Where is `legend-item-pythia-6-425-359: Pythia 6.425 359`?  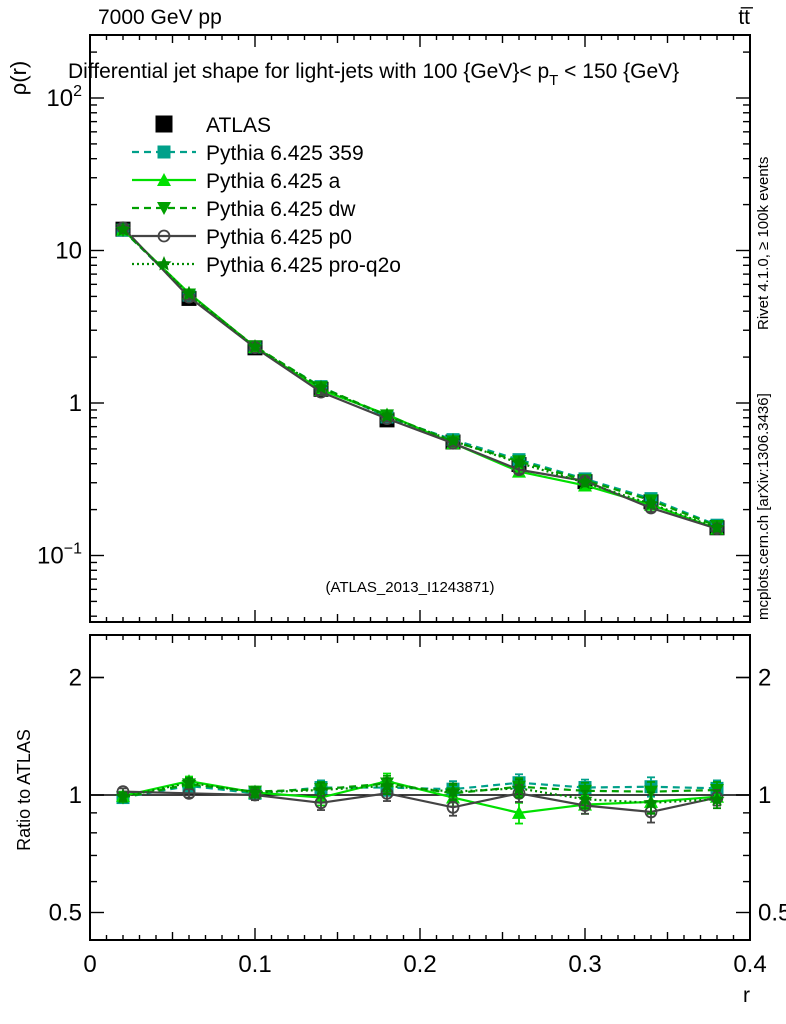 legend-item-pythia-6-425-359: Pythia 6.425 359 is located at coordinates (248, 153).